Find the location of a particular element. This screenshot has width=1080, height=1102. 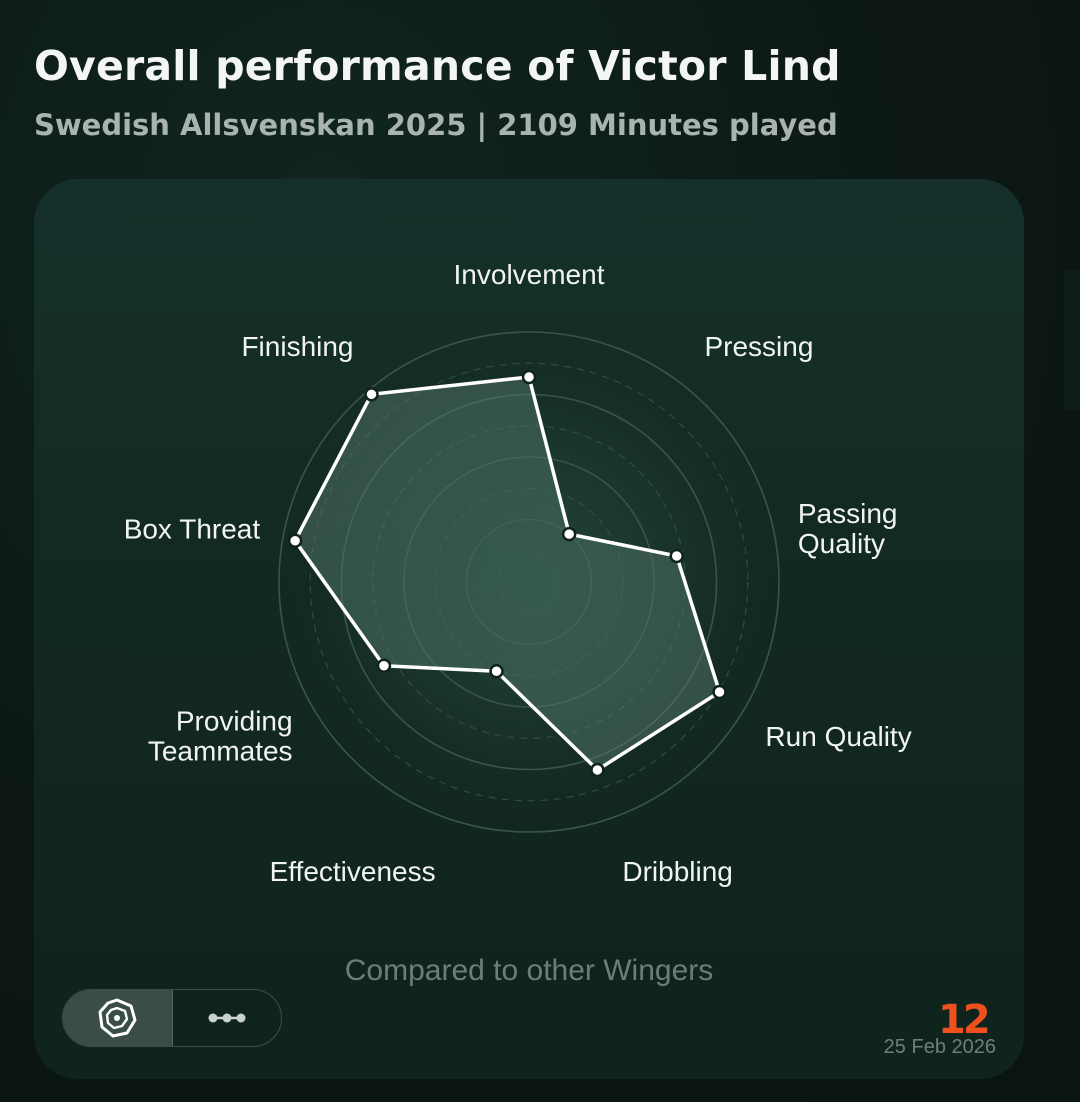

radar-point-dribbling is located at coordinates (597, 770).